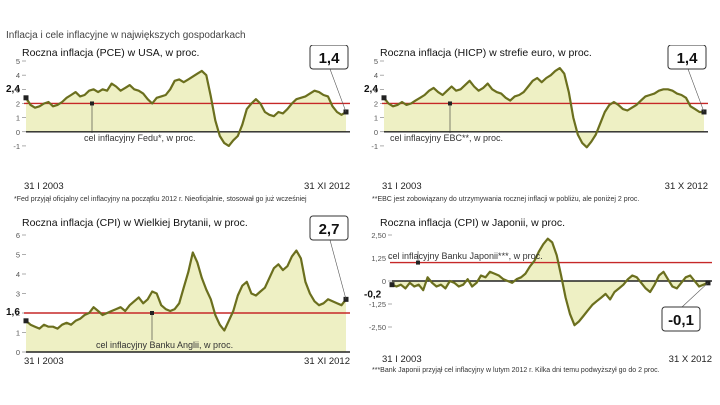 This screenshot has height=405, width=720. Describe the element at coordinates (377, 304) in the screenshot. I see `y-tick-label: -1,25` at that location.